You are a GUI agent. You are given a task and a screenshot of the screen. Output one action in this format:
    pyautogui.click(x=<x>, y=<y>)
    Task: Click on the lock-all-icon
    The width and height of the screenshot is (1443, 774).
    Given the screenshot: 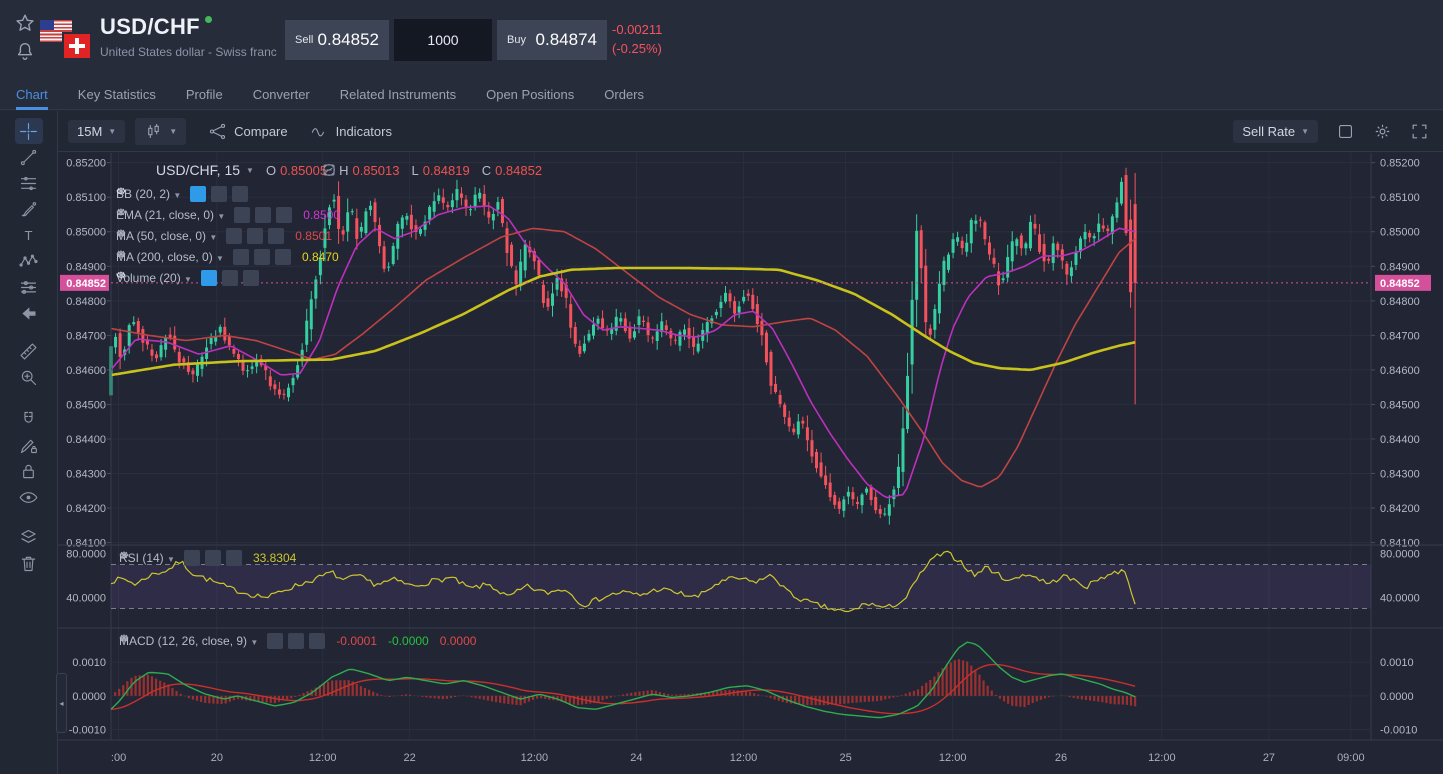 What is the action you would take?
    pyautogui.click(x=29, y=471)
    